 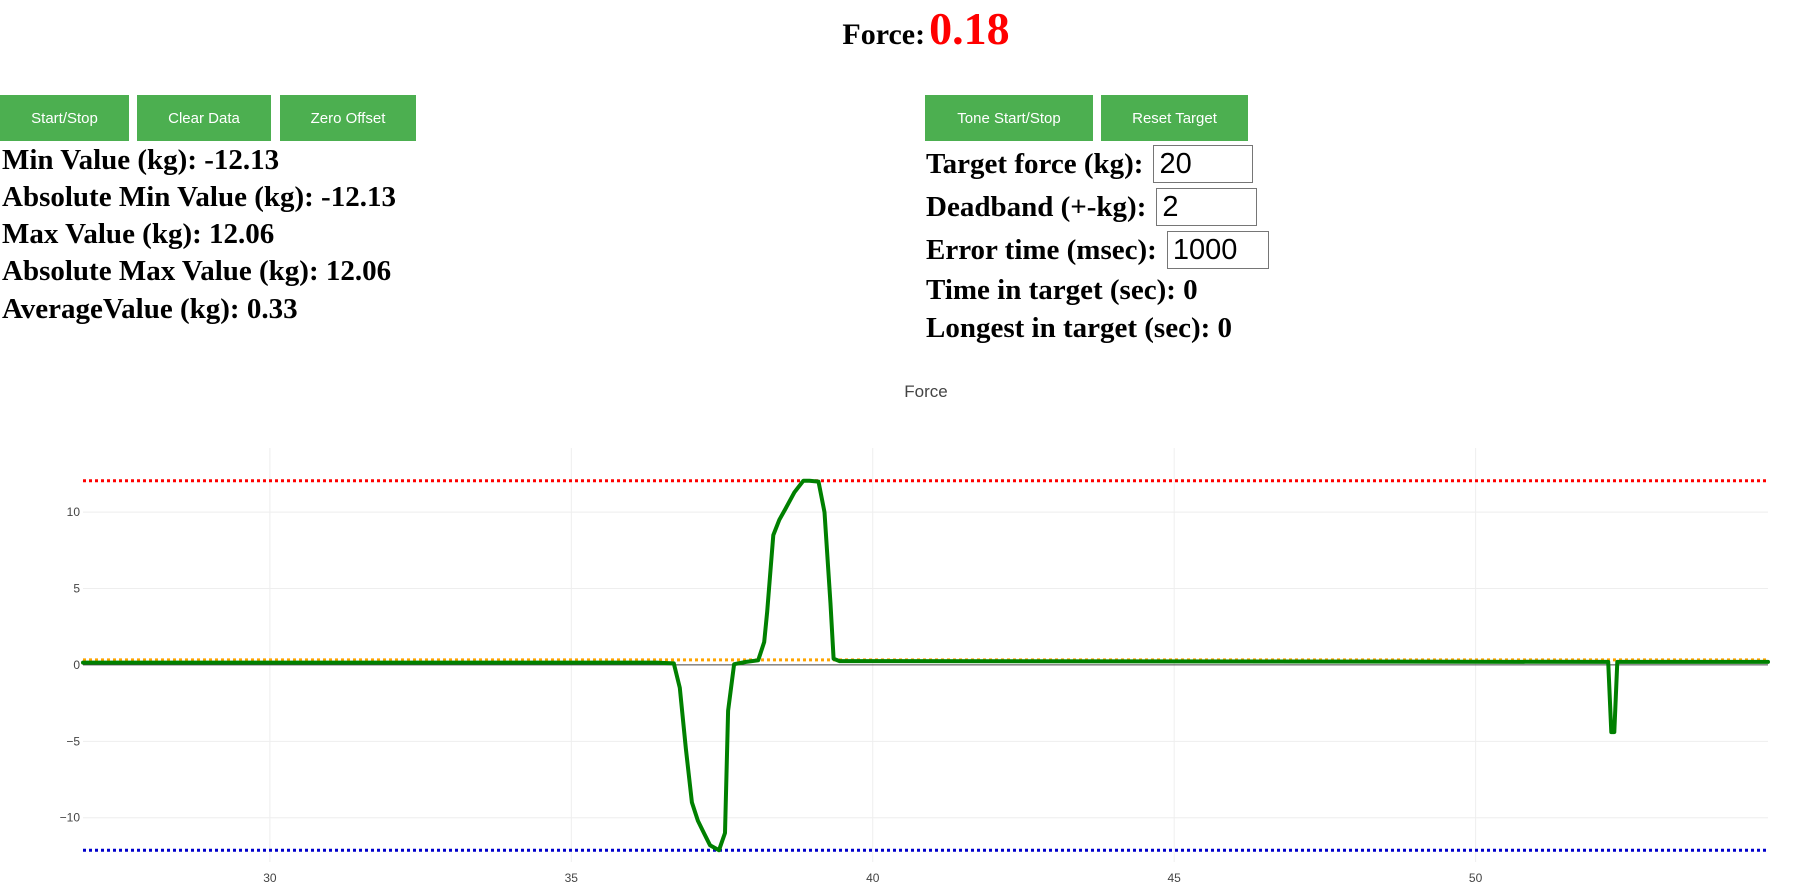 What do you see at coordinates (358, 197) in the screenshot?
I see `abs-min-value: -12.13` at bounding box center [358, 197].